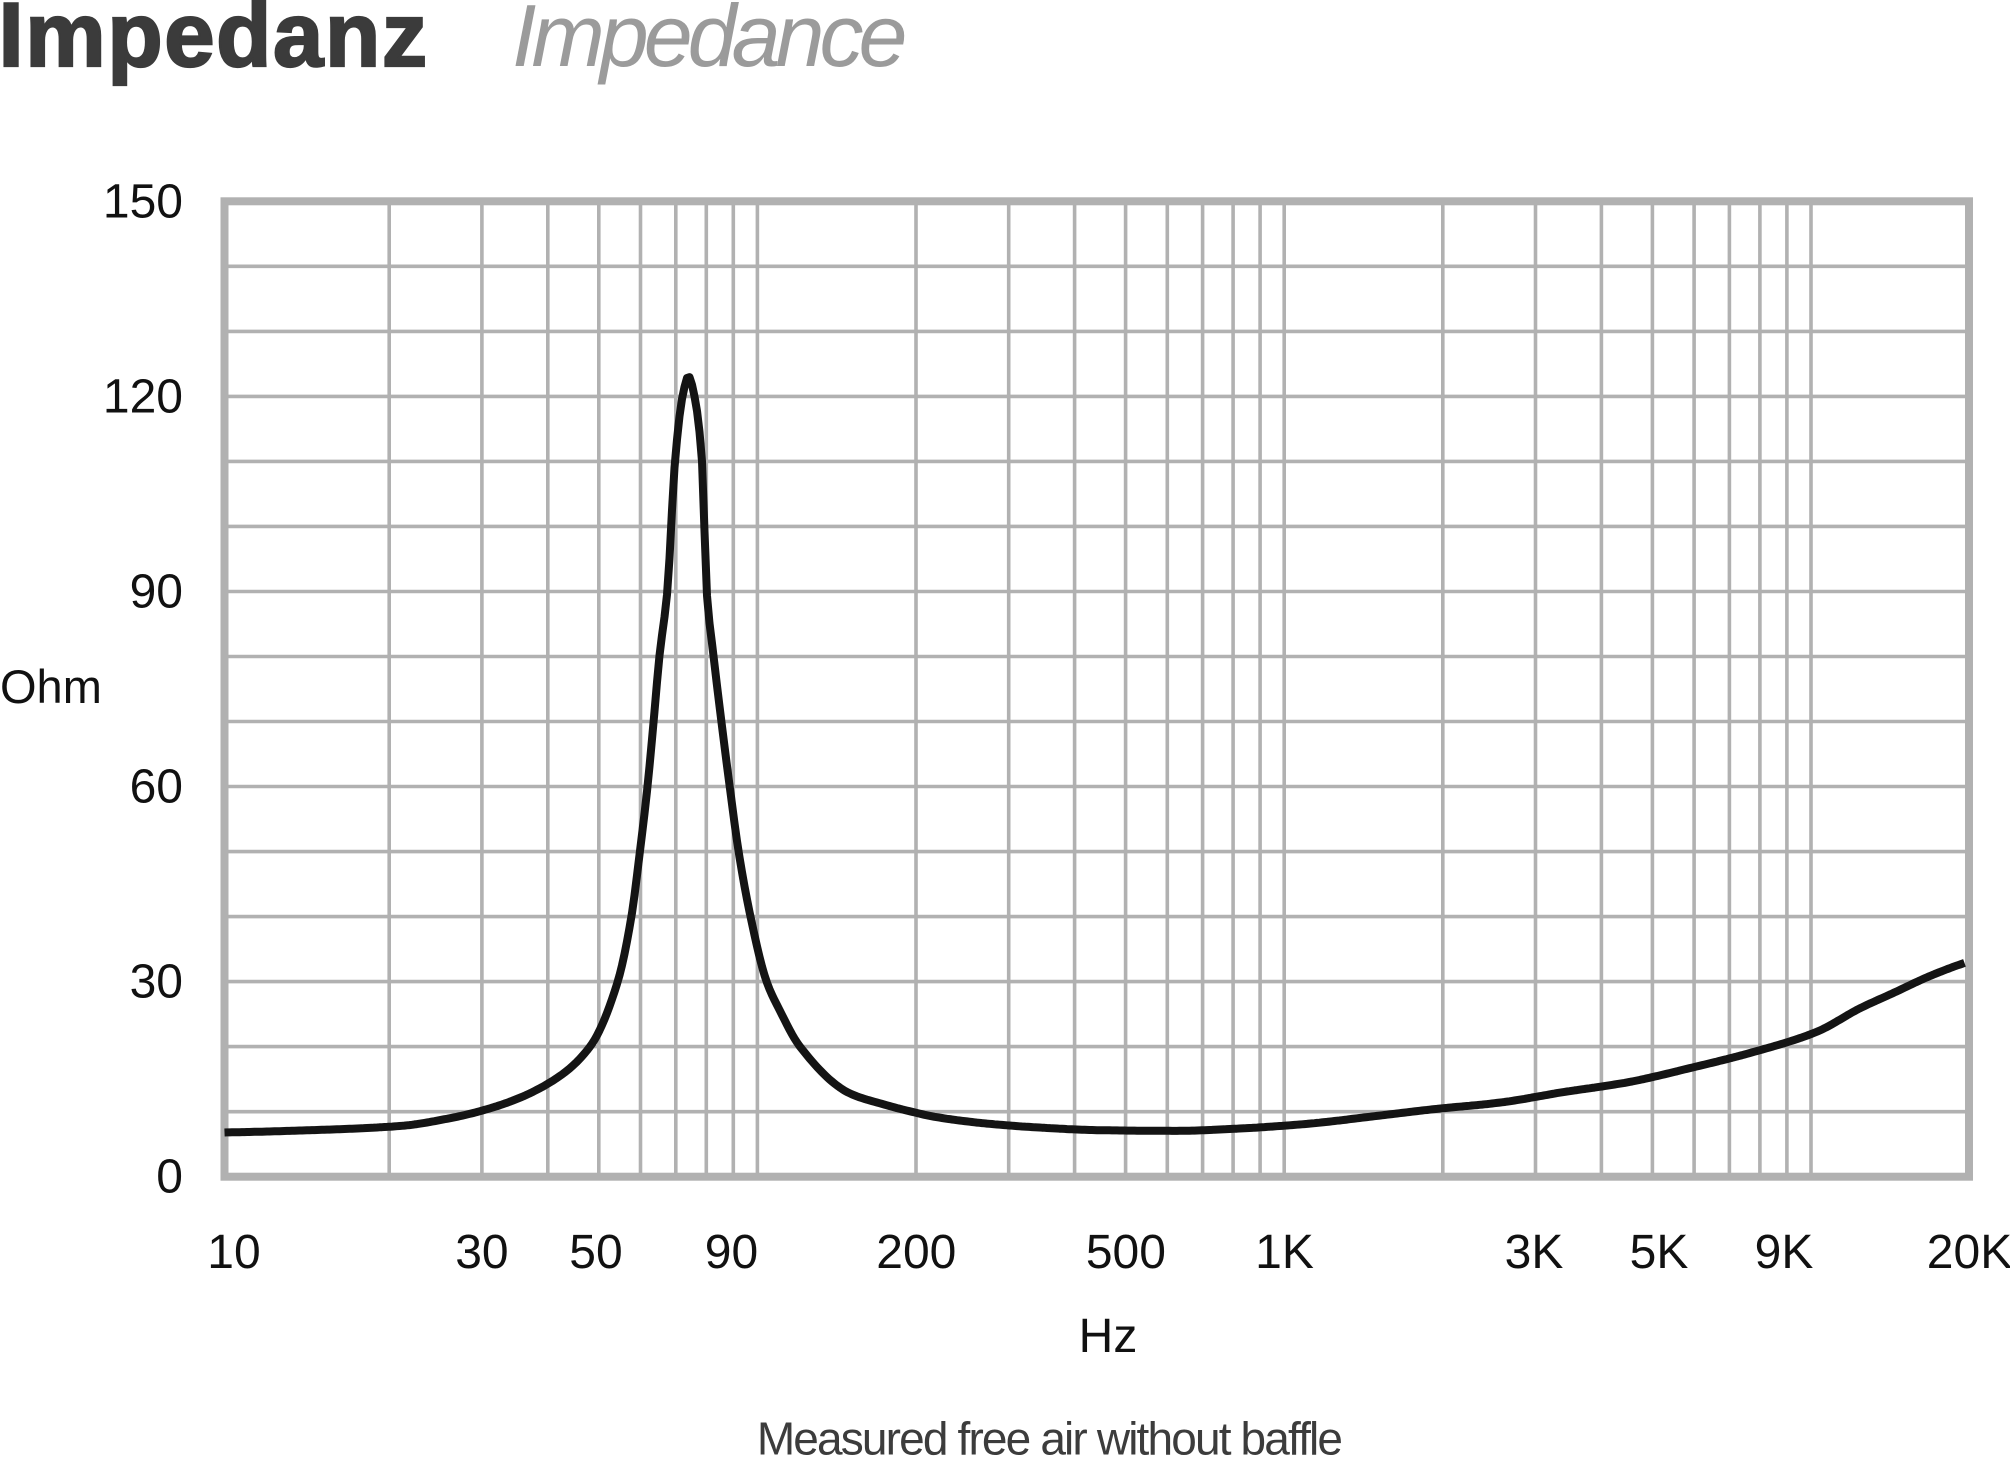 This screenshot has width=2010, height=1459. What do you see at coordinates (595, 1252) in the screenshot?
I see `svg-text: 50` at bounding box center [595, 1252].